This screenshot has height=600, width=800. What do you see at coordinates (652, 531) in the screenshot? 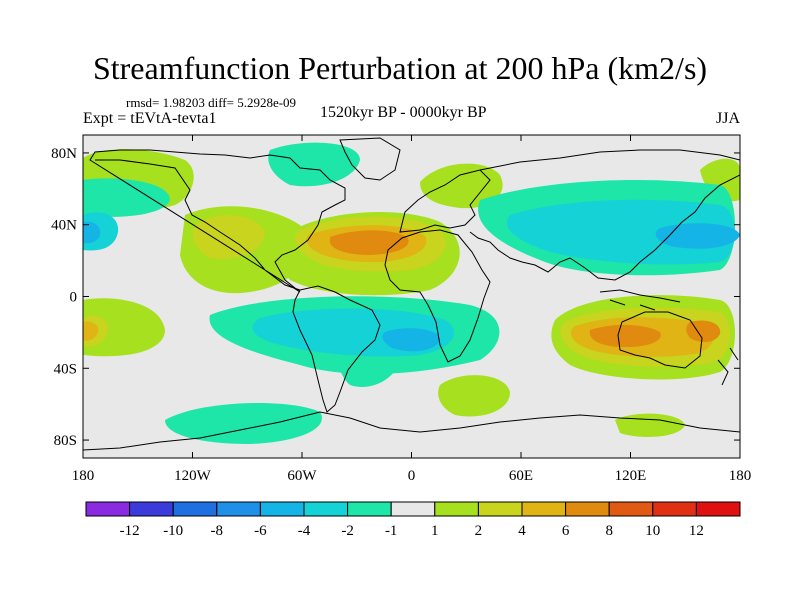
I see `colorbar-label: 10` at bounding box center [652, 531].